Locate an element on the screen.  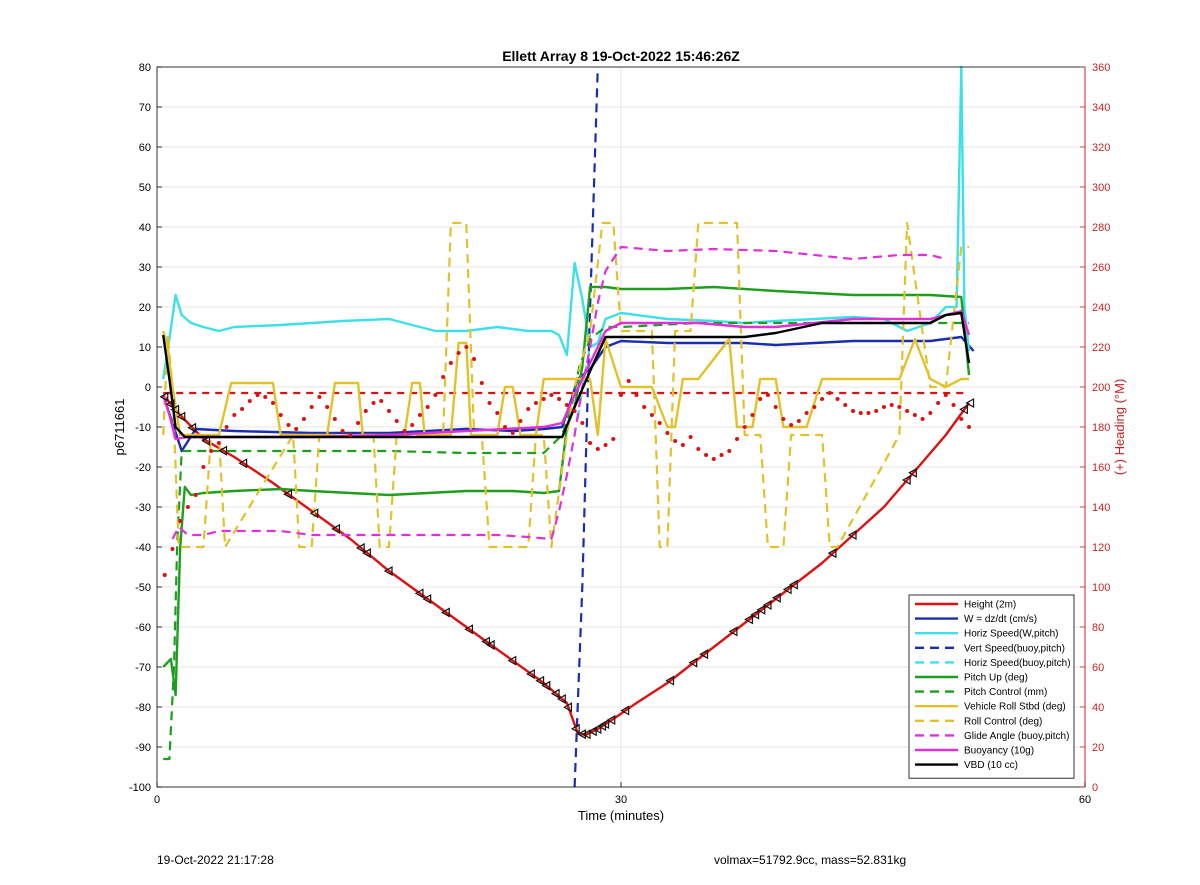
y-tick-label: 20 is located at coordinates (145, 308).